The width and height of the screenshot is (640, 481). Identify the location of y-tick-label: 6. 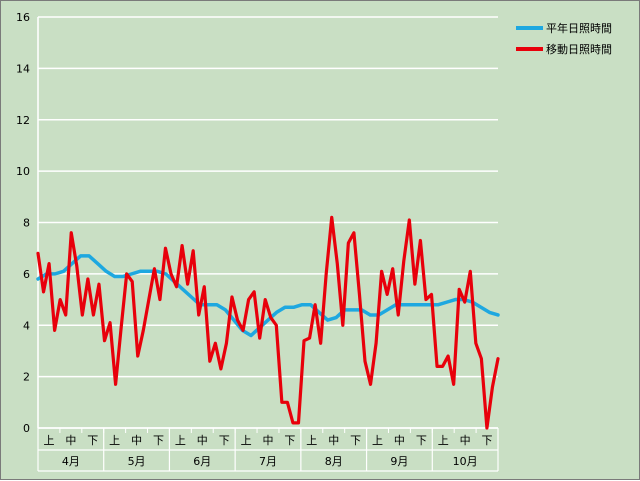
(26, 274).